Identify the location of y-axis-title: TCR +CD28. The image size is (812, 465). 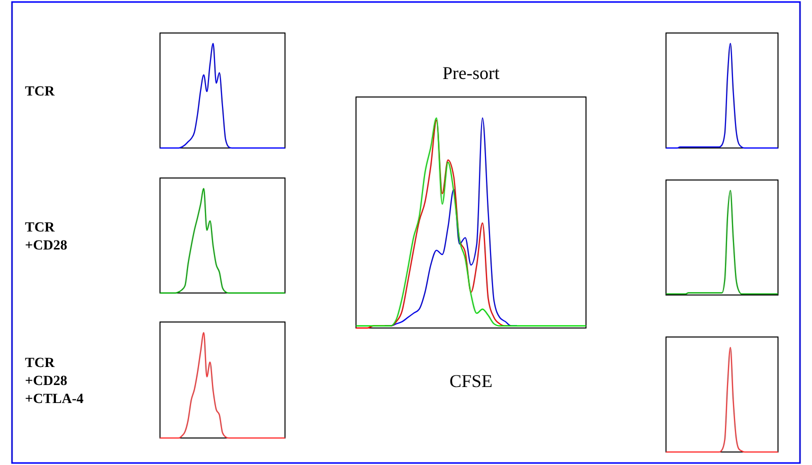
(46, 237).